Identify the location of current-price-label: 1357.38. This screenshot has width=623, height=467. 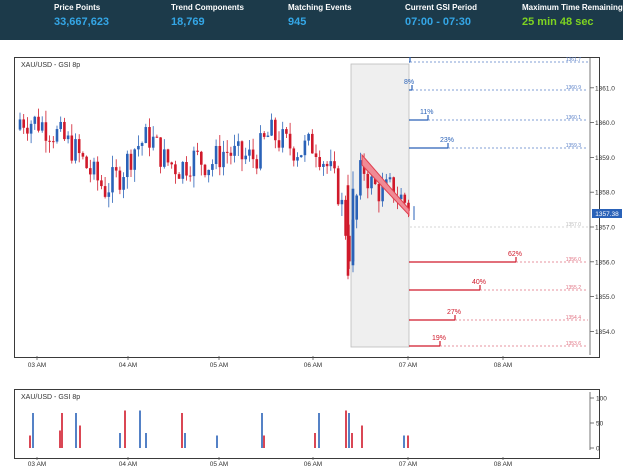
(607, 214).